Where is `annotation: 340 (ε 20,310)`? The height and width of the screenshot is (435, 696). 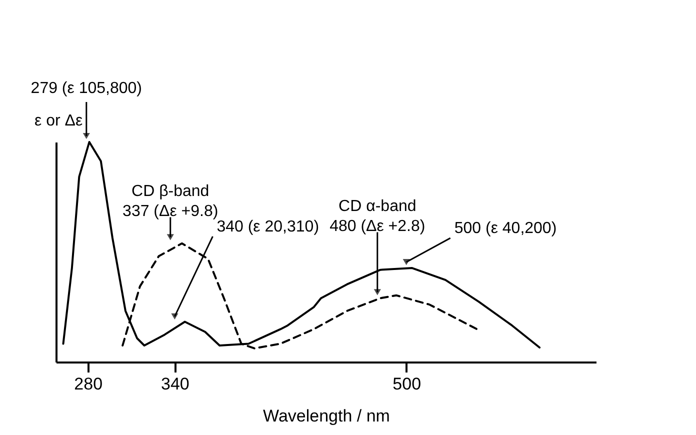
annotation: 340 (ε 20,310) is located at coordinates (268, 227).